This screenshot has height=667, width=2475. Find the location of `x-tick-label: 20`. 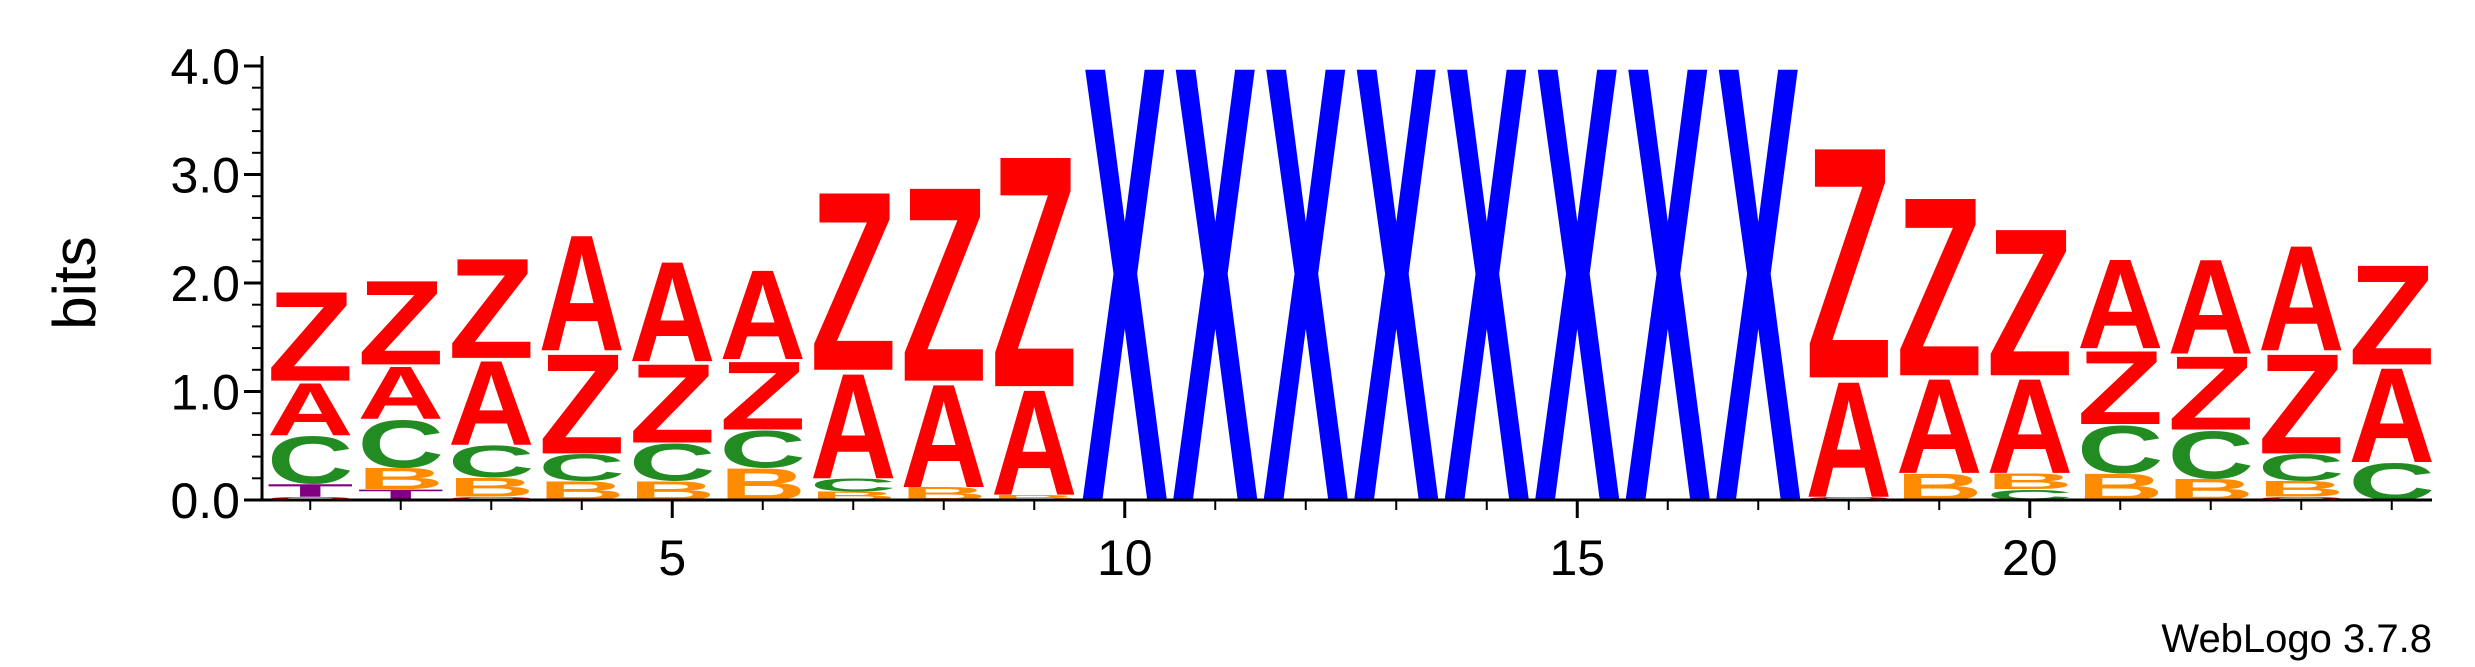

x-tick-label: 20 is located at coordinates (2030, 558).